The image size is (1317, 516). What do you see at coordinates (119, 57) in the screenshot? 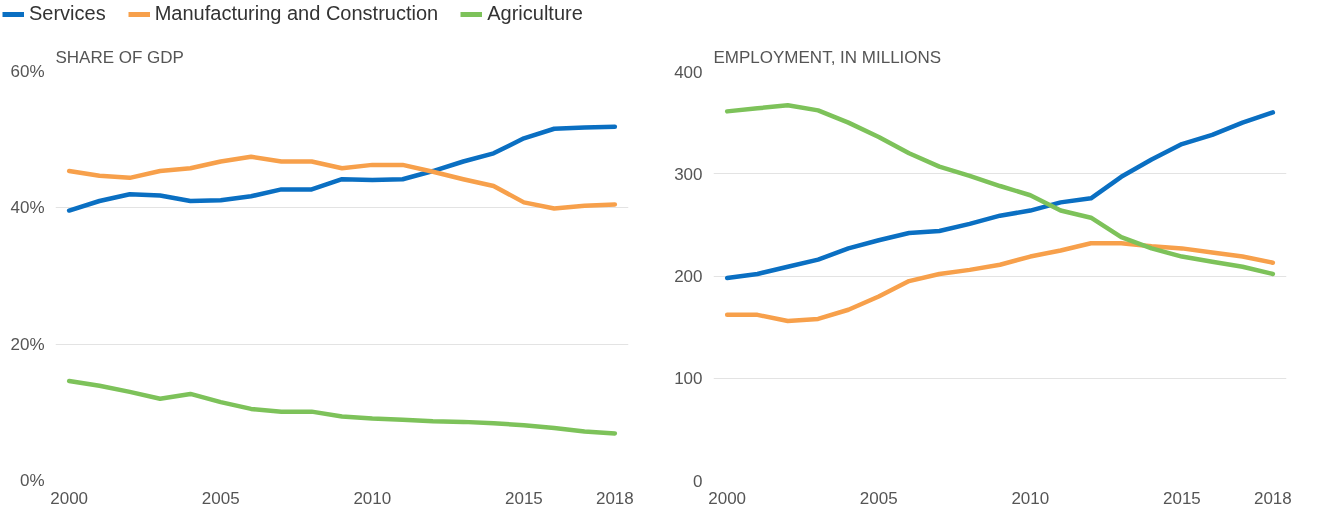
I see `chart-title: SHARE OF GDP` at bounding box center [119, 57].